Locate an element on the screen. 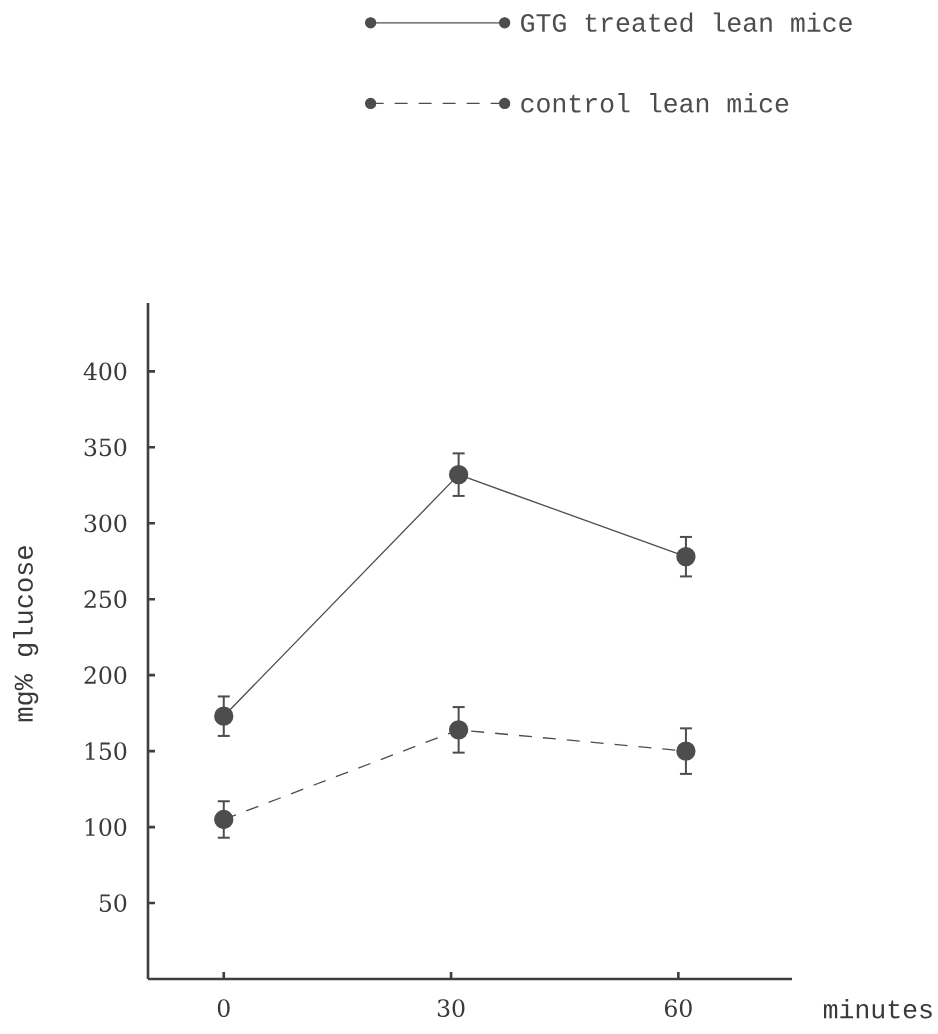 This screenshot has width=938, height=1034. y-tick-label: 150 is located at coordinates (106, 751).